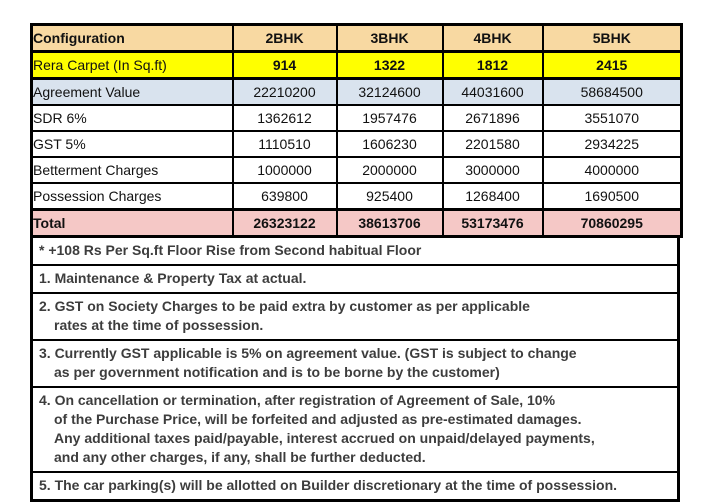 Image resolution: width=711 pixels, height=502 pixels. What do you see at coordinates (284, 170) in the screenshot?
I see `cell-value: 1000000` at bounding box center [284, 170].